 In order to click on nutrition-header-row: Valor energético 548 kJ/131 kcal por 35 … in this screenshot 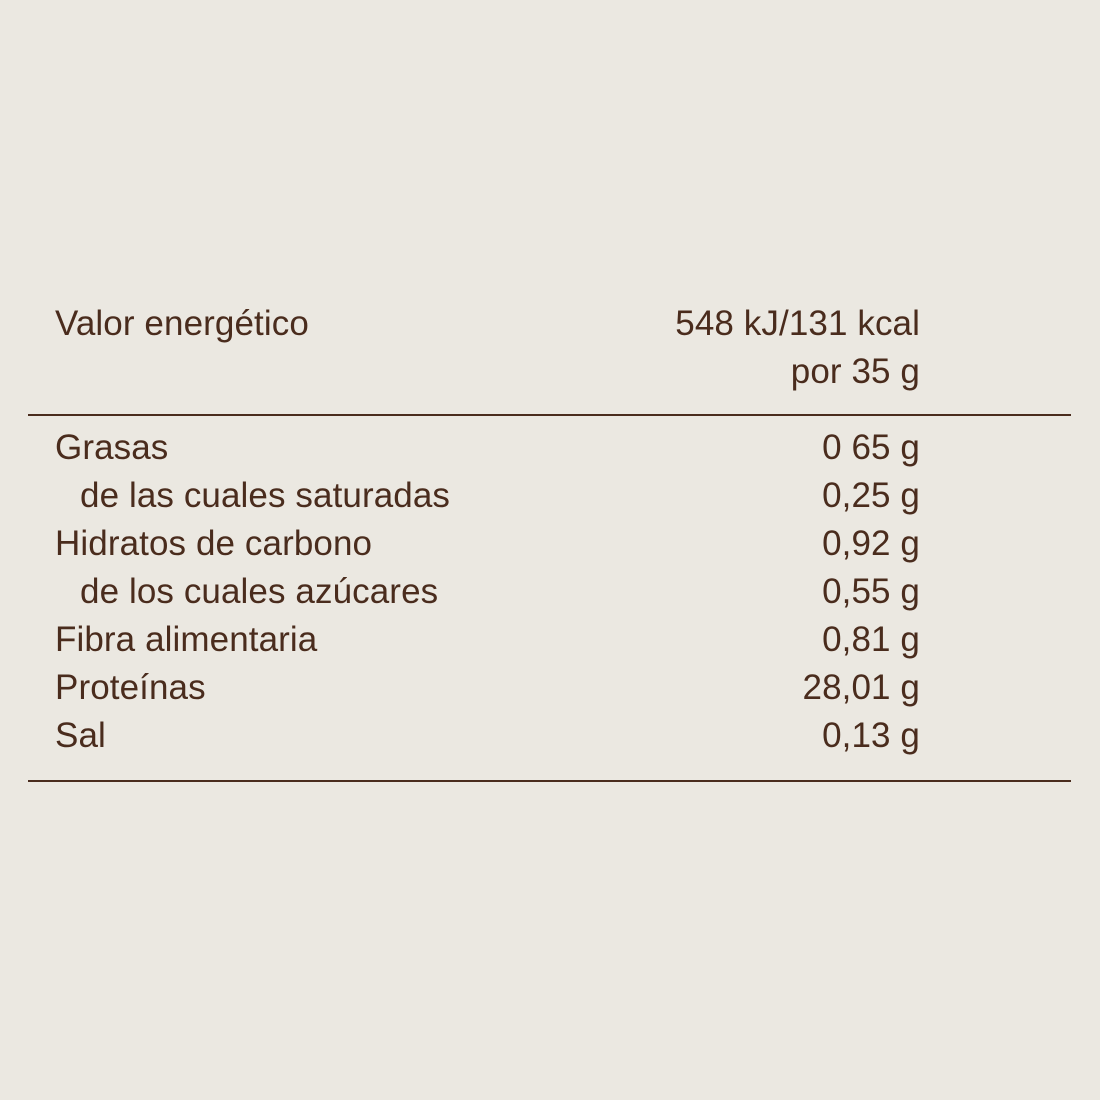, I will do `click(550, 348)`.